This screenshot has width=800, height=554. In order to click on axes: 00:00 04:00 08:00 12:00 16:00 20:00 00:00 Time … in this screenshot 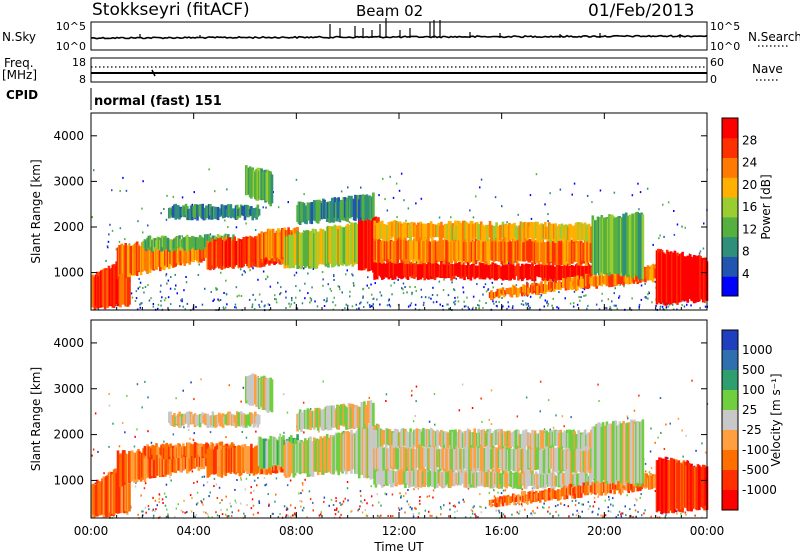, I will do `click(399, 539)`.